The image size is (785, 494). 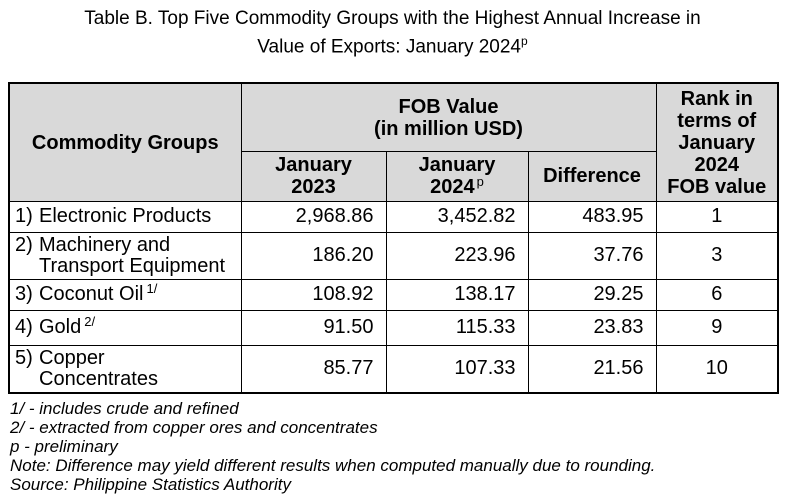 I want to click on row-number: 5), so click(x=24, y=357).